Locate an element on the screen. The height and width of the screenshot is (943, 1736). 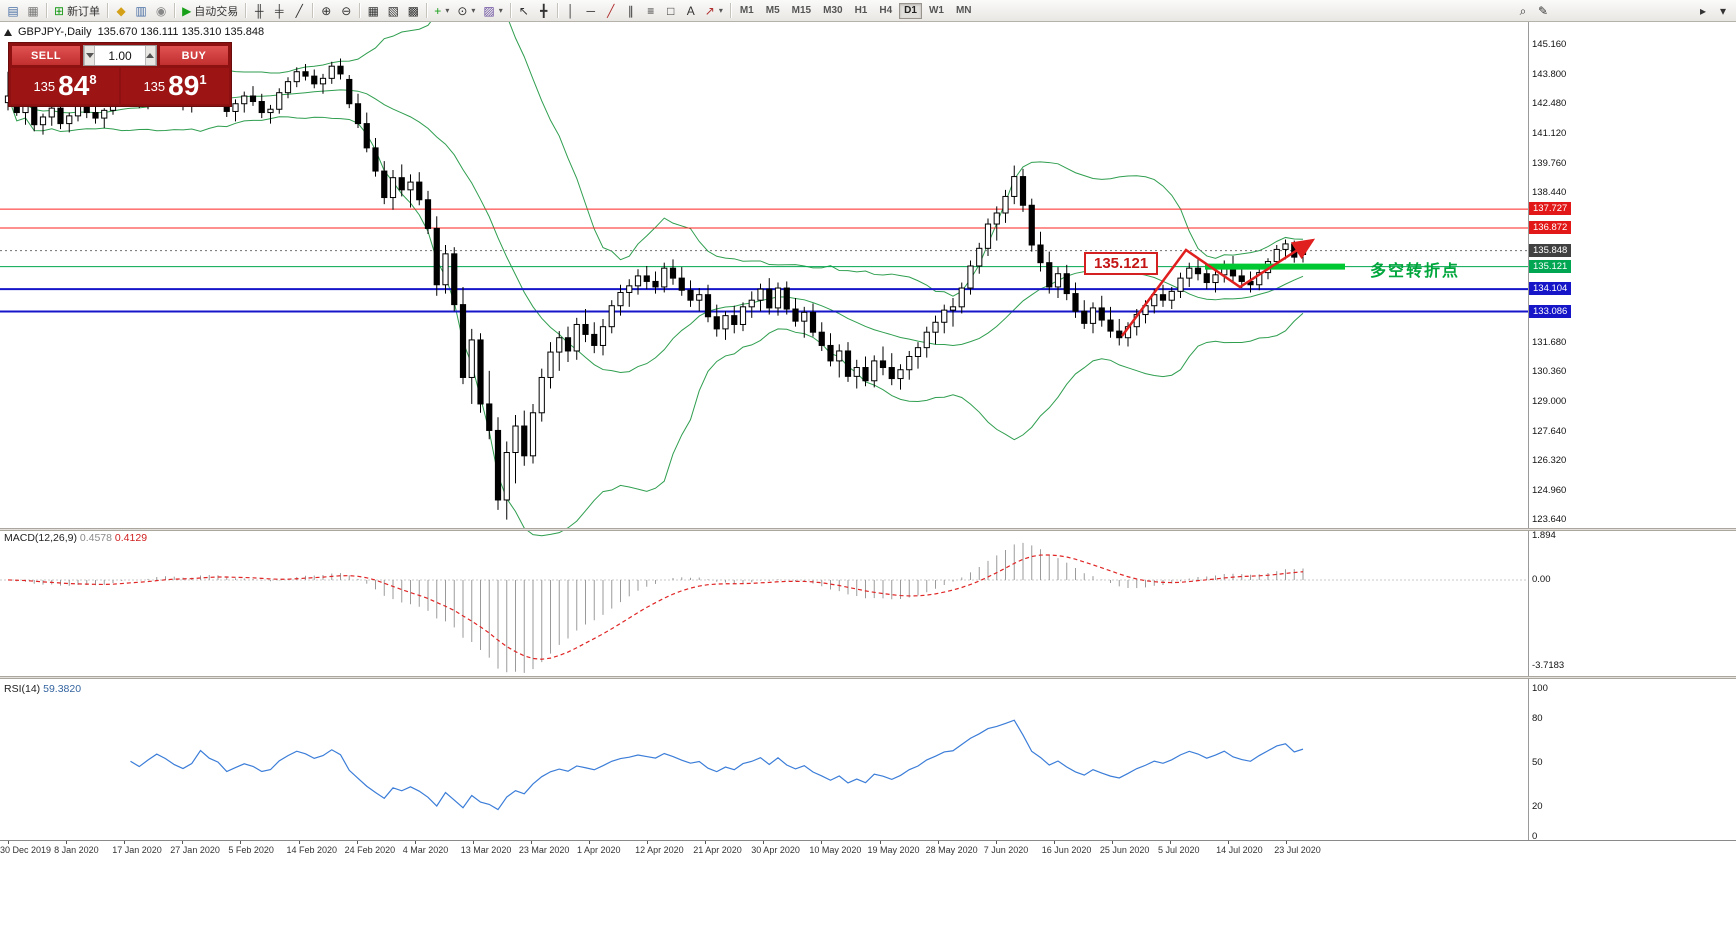
candlestick-button: ╪ is located at coordinates (279, 10).